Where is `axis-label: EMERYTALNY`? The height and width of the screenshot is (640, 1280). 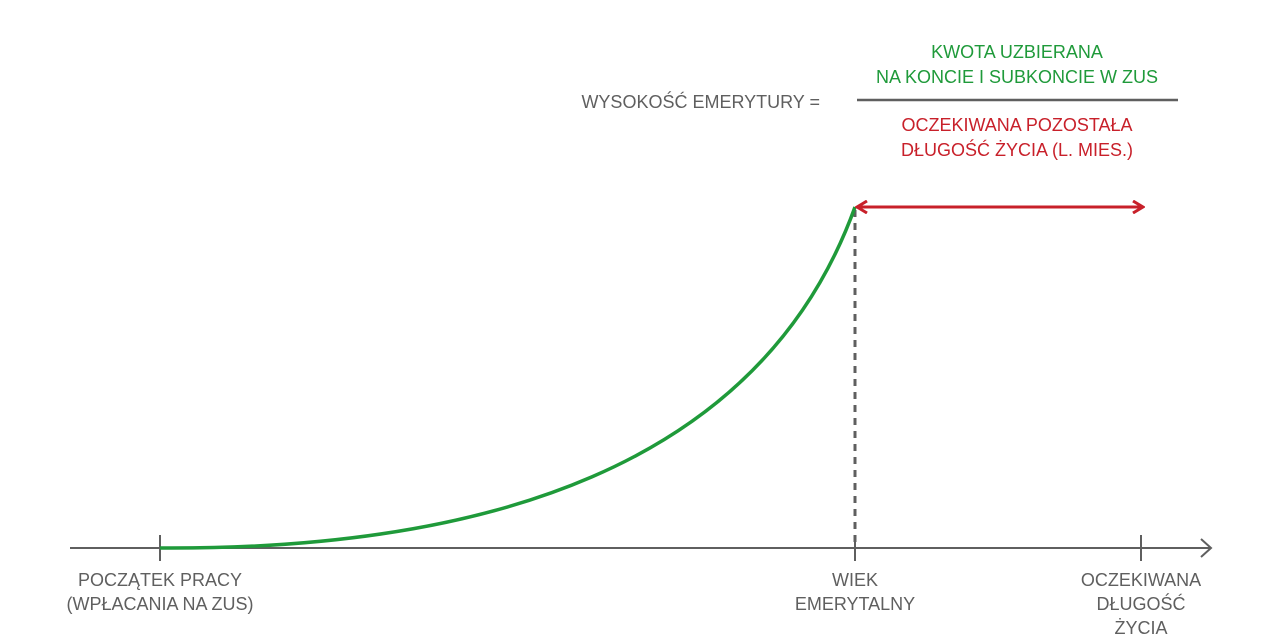 axis-label: EMERYTALNY is located at coordinates (855, 604).